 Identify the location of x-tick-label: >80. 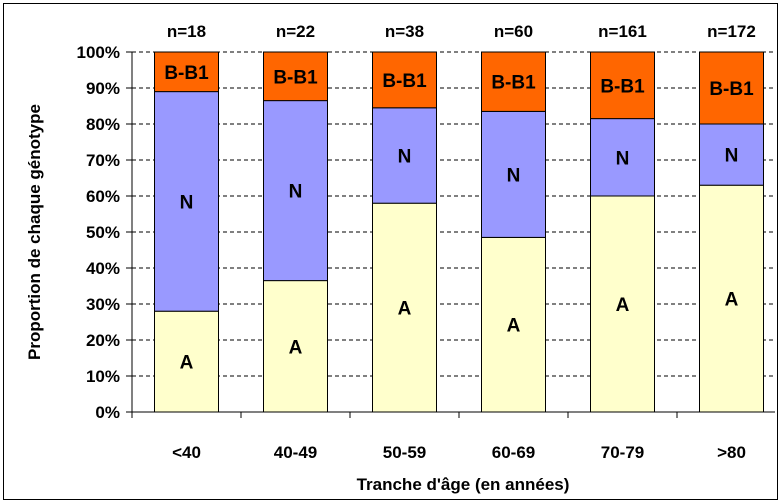
(731, 452).